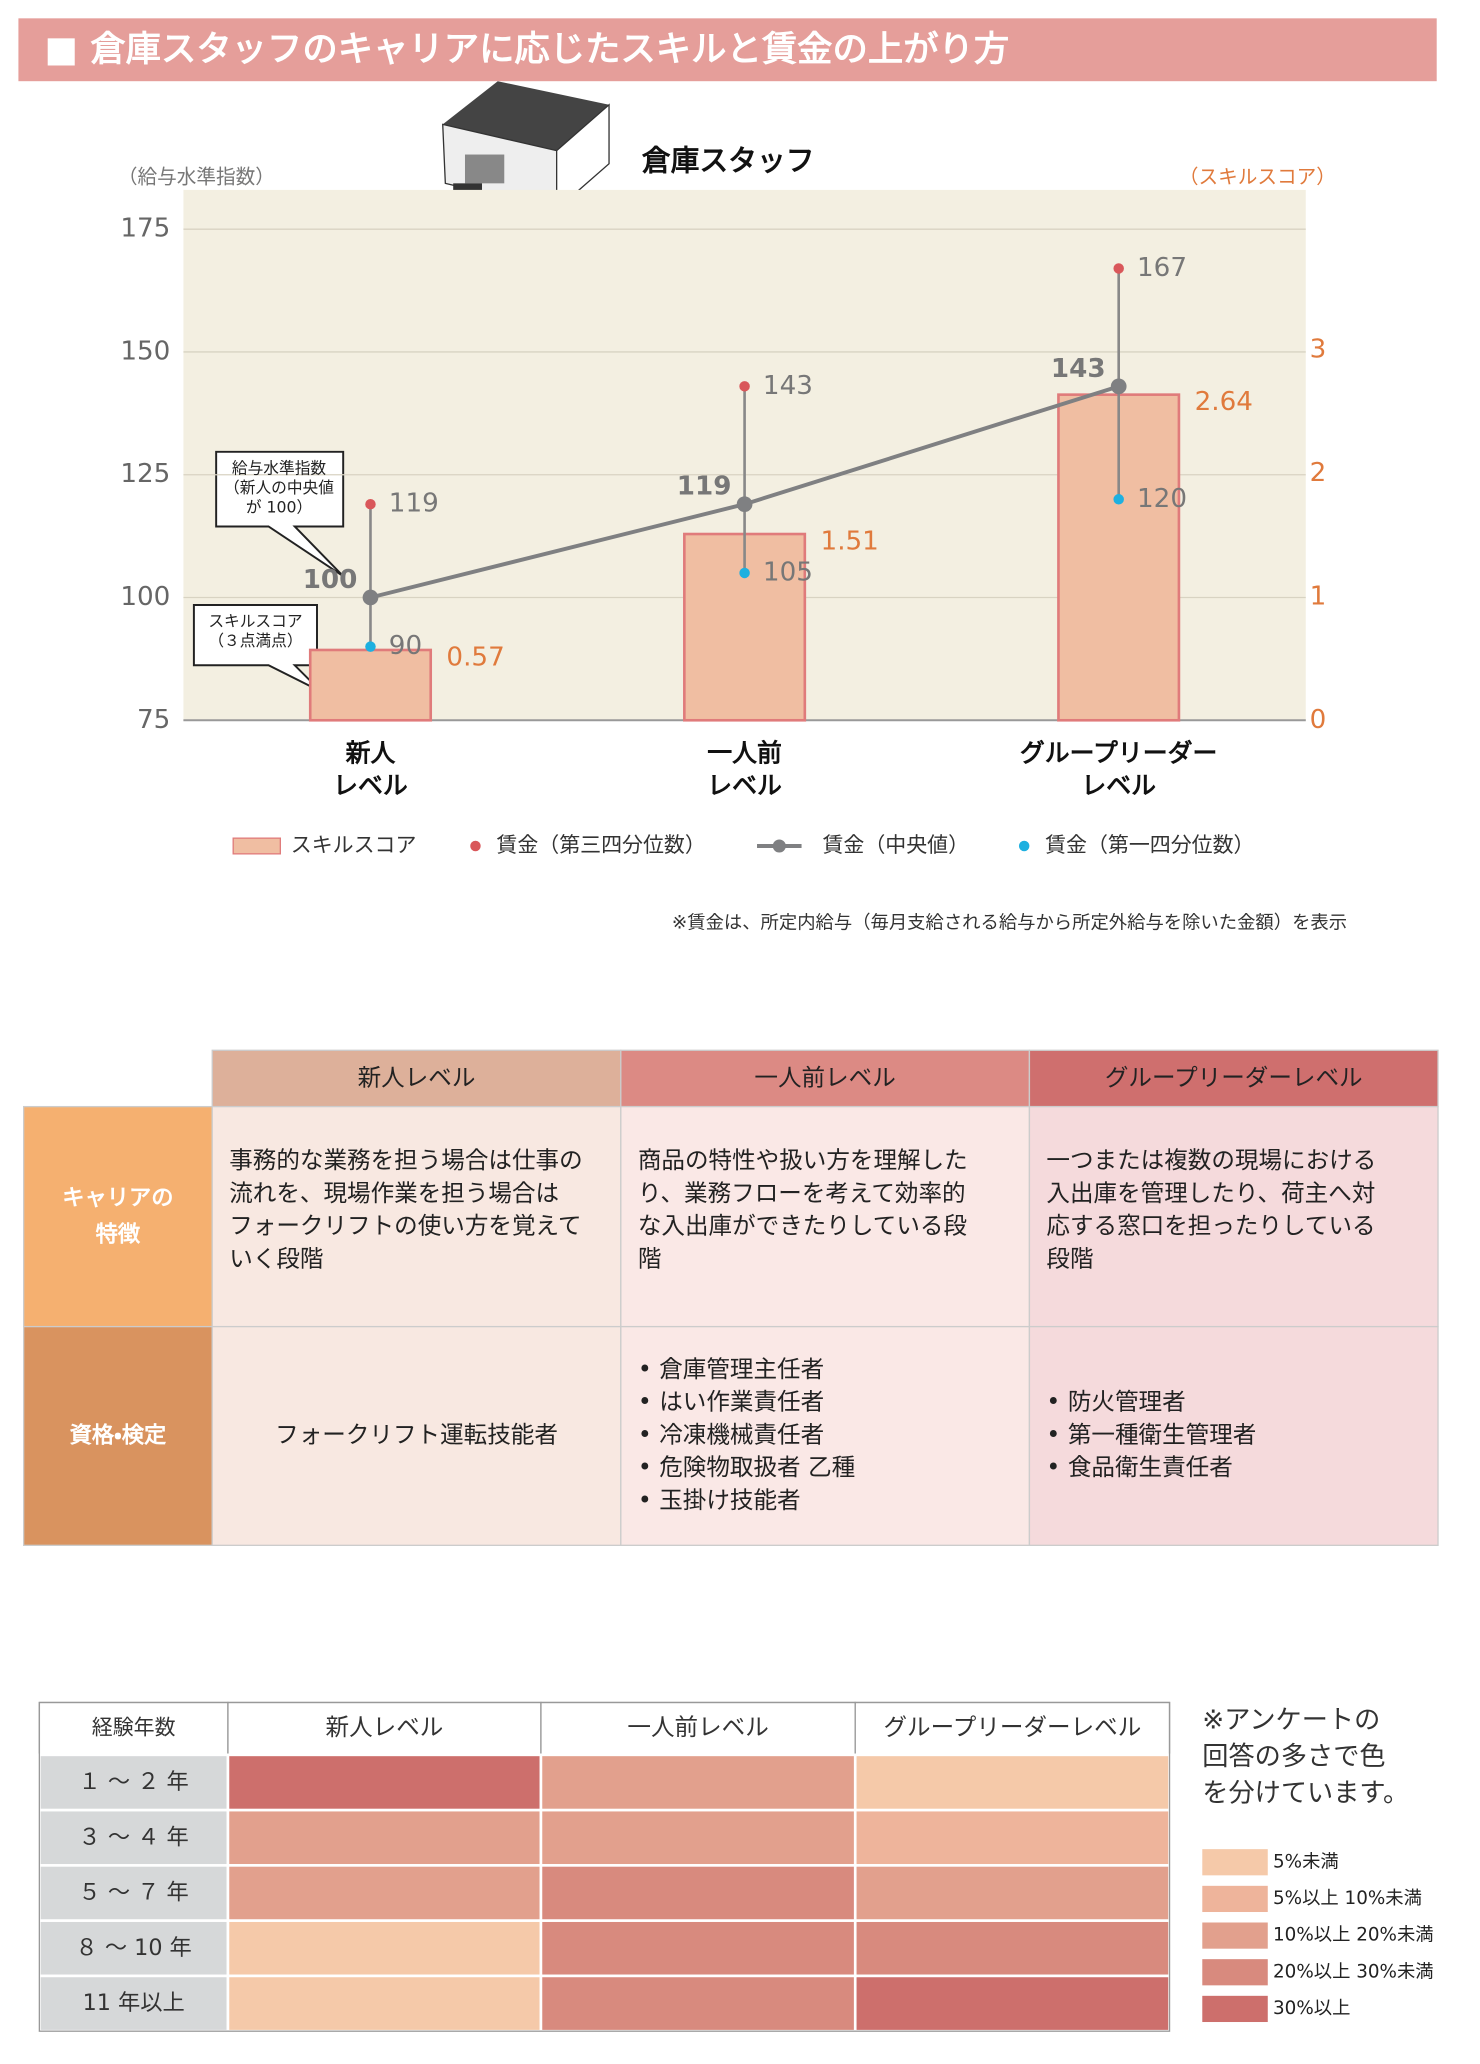  I want to click on row-header: 資格・検定, so click(118, 1434).